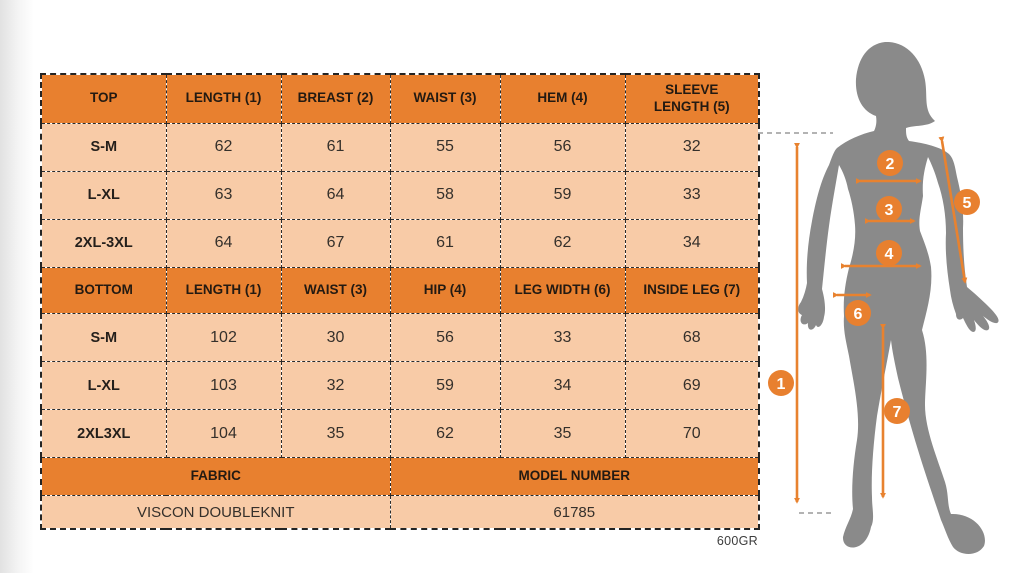 This screenshot has width=1024, height=573. I want to click on model-number-value: 61785, so click(574, 512).